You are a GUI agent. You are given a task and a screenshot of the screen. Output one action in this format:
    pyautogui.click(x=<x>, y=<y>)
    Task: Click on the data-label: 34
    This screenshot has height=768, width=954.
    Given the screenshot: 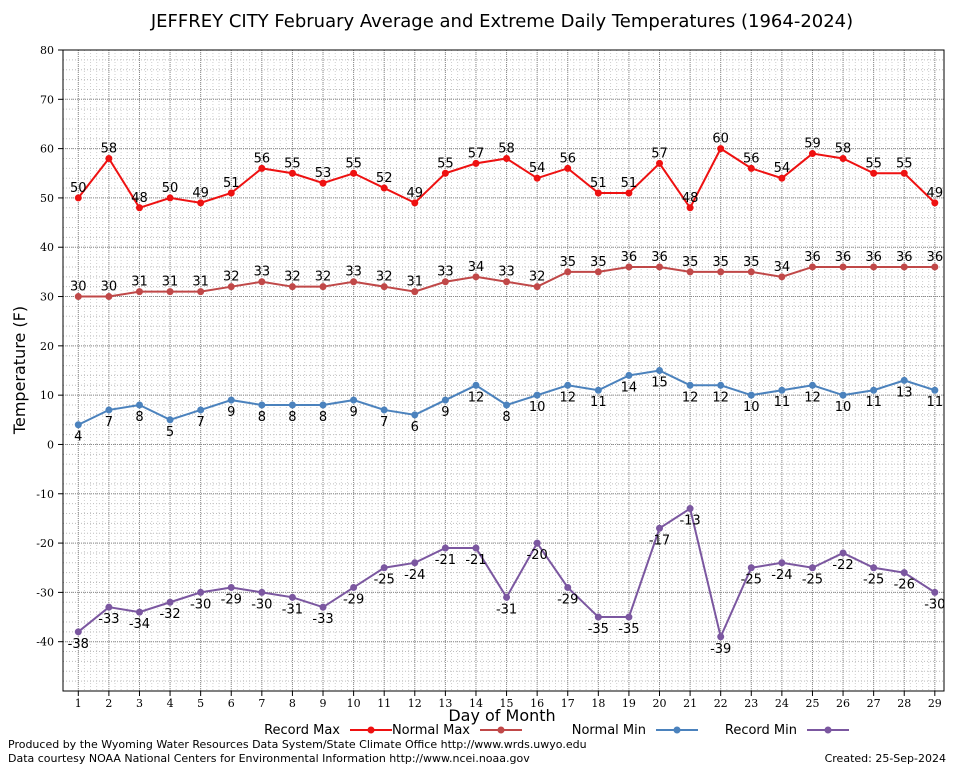 What is the action you would take?
    pyautogui.click(x=782, y=267)
    